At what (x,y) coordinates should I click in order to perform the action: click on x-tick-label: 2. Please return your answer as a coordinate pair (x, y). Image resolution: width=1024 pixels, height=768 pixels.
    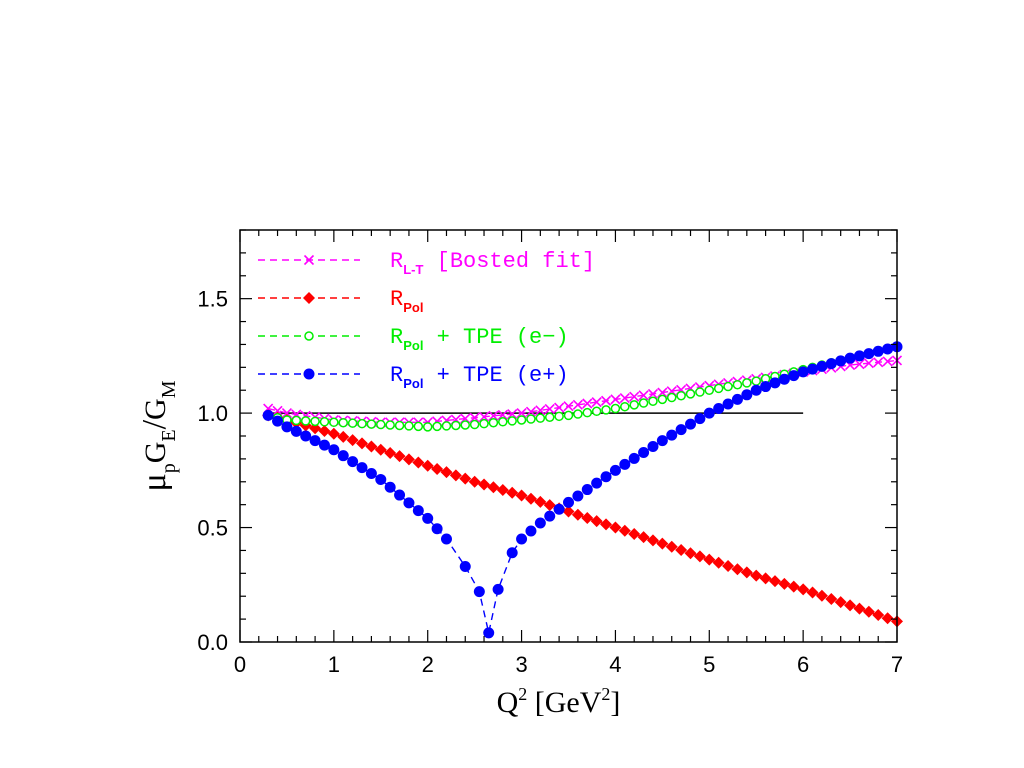
    Looking at the image, I should click on (428, 664).